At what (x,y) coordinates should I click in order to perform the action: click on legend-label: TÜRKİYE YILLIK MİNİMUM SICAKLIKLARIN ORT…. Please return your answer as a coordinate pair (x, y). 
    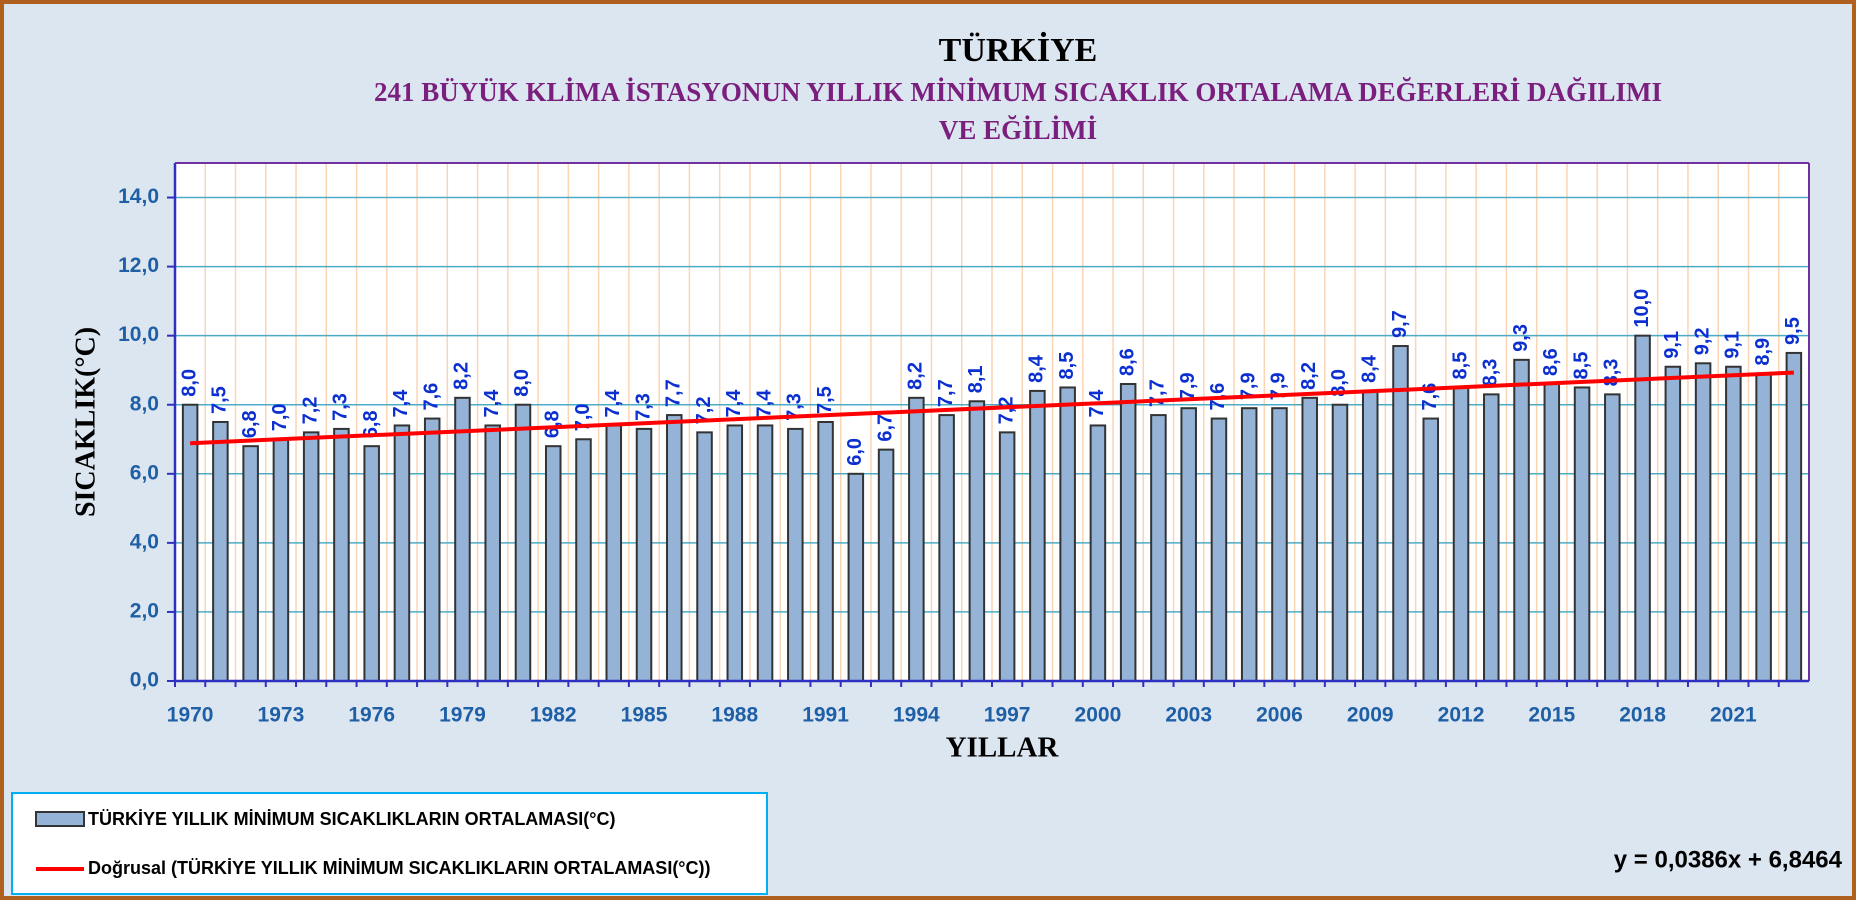
    Looking at the image, I should click on (352, 819).